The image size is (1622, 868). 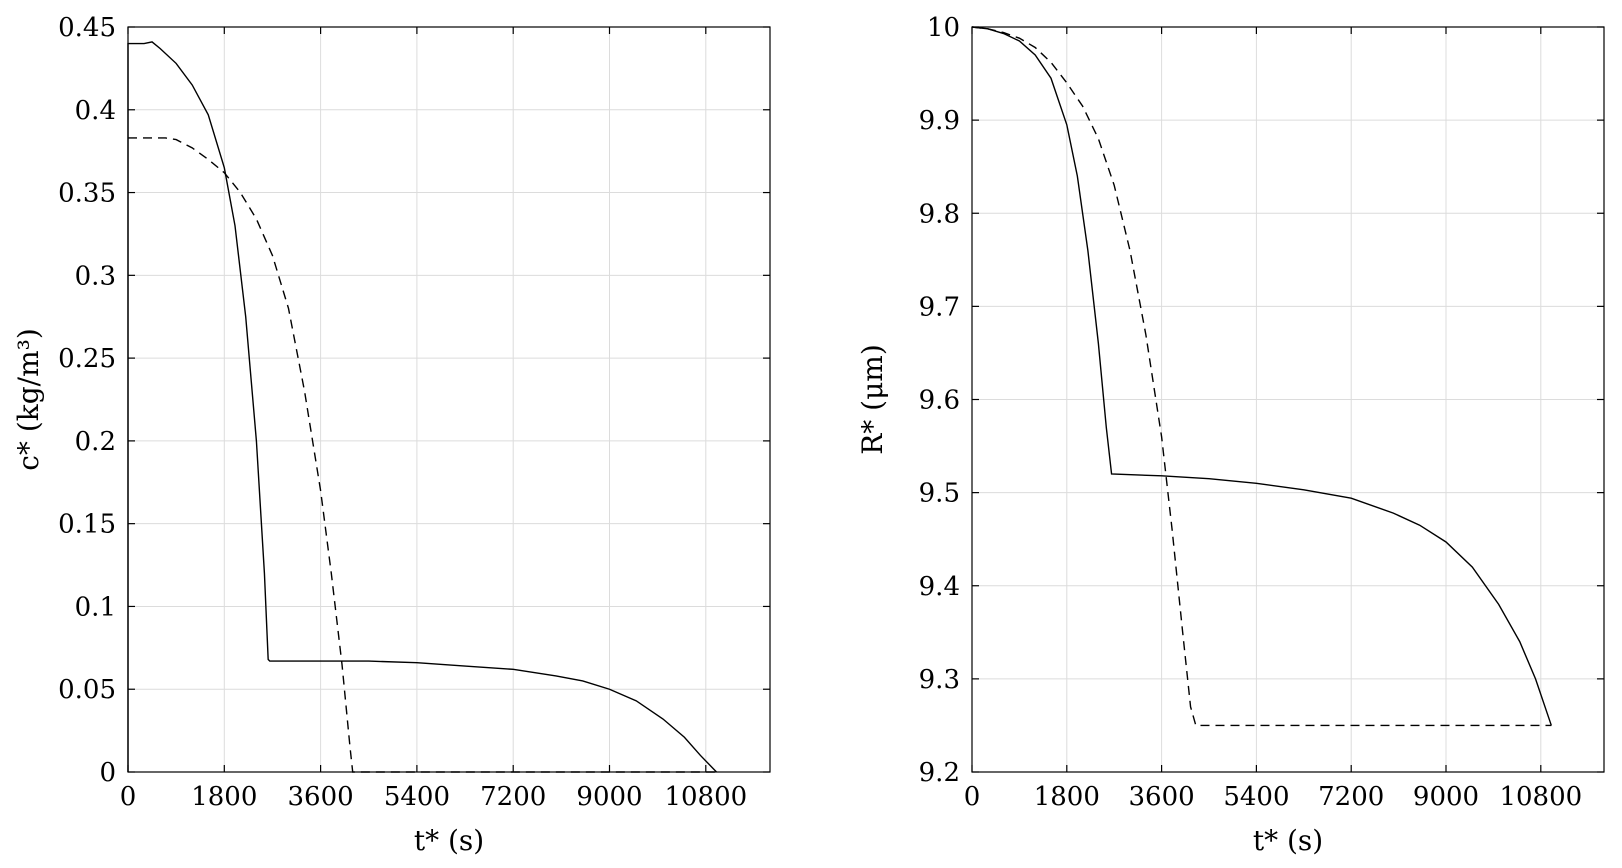 What do you see at coordinates (972, 797) in the screenshot?
I see `r-x-tick-label-0: 0` at bounding box center [972, 797].